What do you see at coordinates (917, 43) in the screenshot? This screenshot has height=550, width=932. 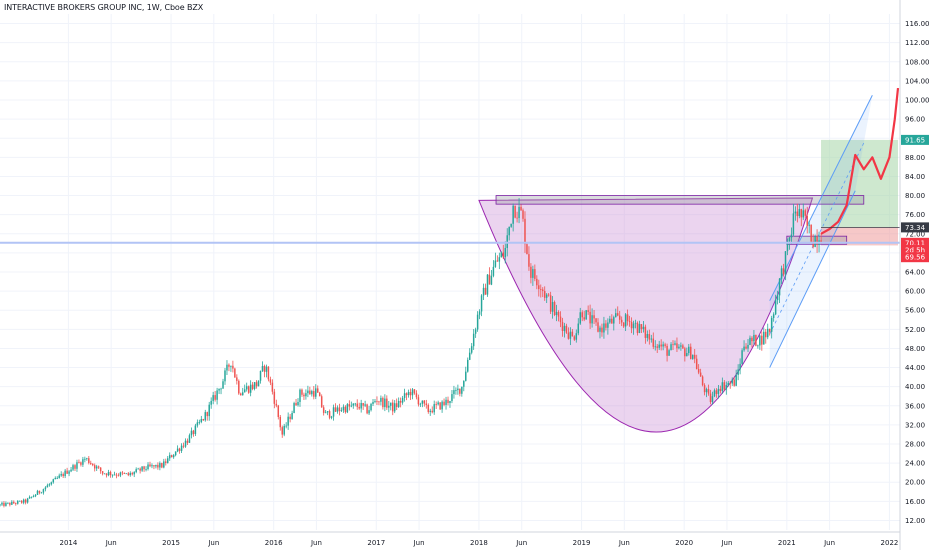 I see `price-tick-label: 112.00` at bounding box center [917, 43].